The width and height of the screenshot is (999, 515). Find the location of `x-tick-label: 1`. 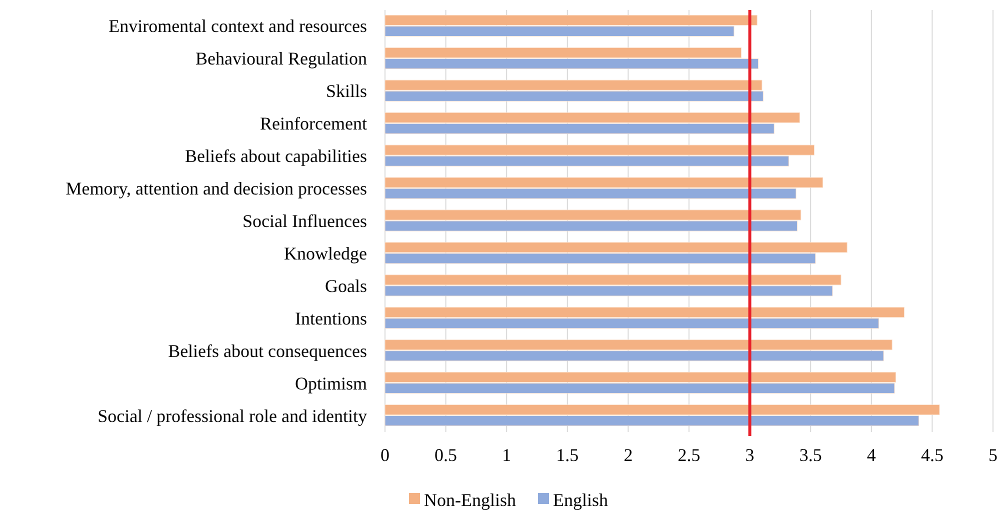

x-tick-label: 1 is located at coordinates (507, 455).